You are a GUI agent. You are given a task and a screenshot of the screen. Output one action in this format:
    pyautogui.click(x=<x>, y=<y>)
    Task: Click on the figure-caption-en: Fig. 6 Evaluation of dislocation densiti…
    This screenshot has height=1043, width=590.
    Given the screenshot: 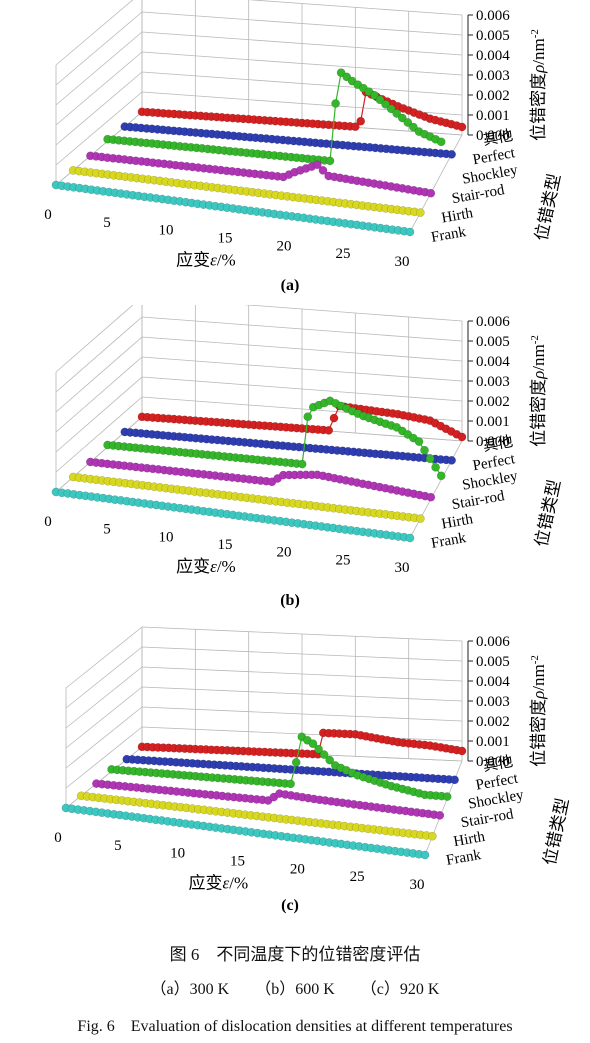 What is the action you would take?
    pyautogui.click(x=295, y=1026)
    